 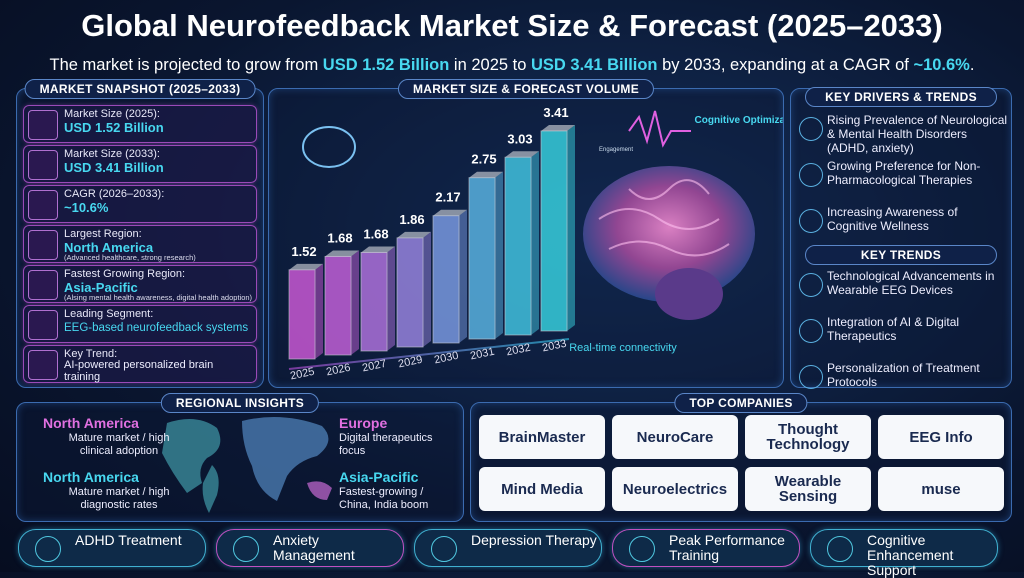 I want to click on map-oceania, so click(x=319, y=490).